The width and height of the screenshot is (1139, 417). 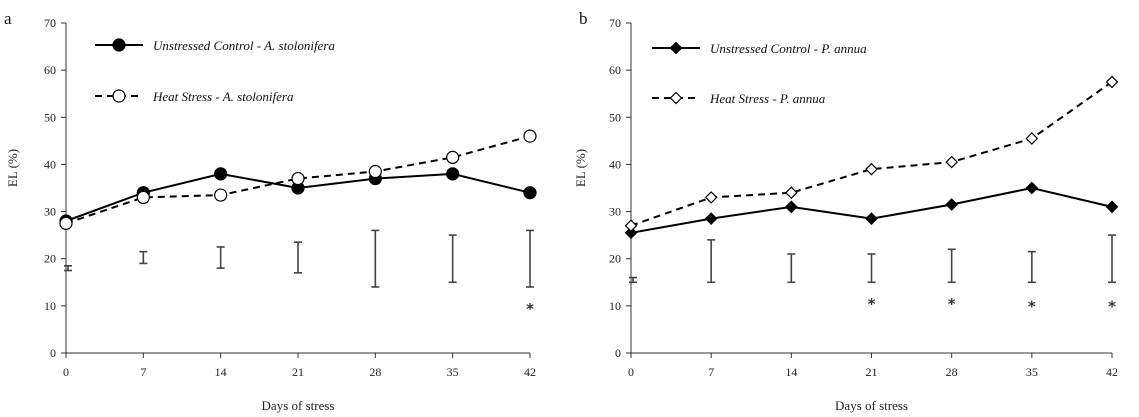 I want to click on legend-entry-label: Heat Stress - A. stolonifera, so click(x=223, y=96).